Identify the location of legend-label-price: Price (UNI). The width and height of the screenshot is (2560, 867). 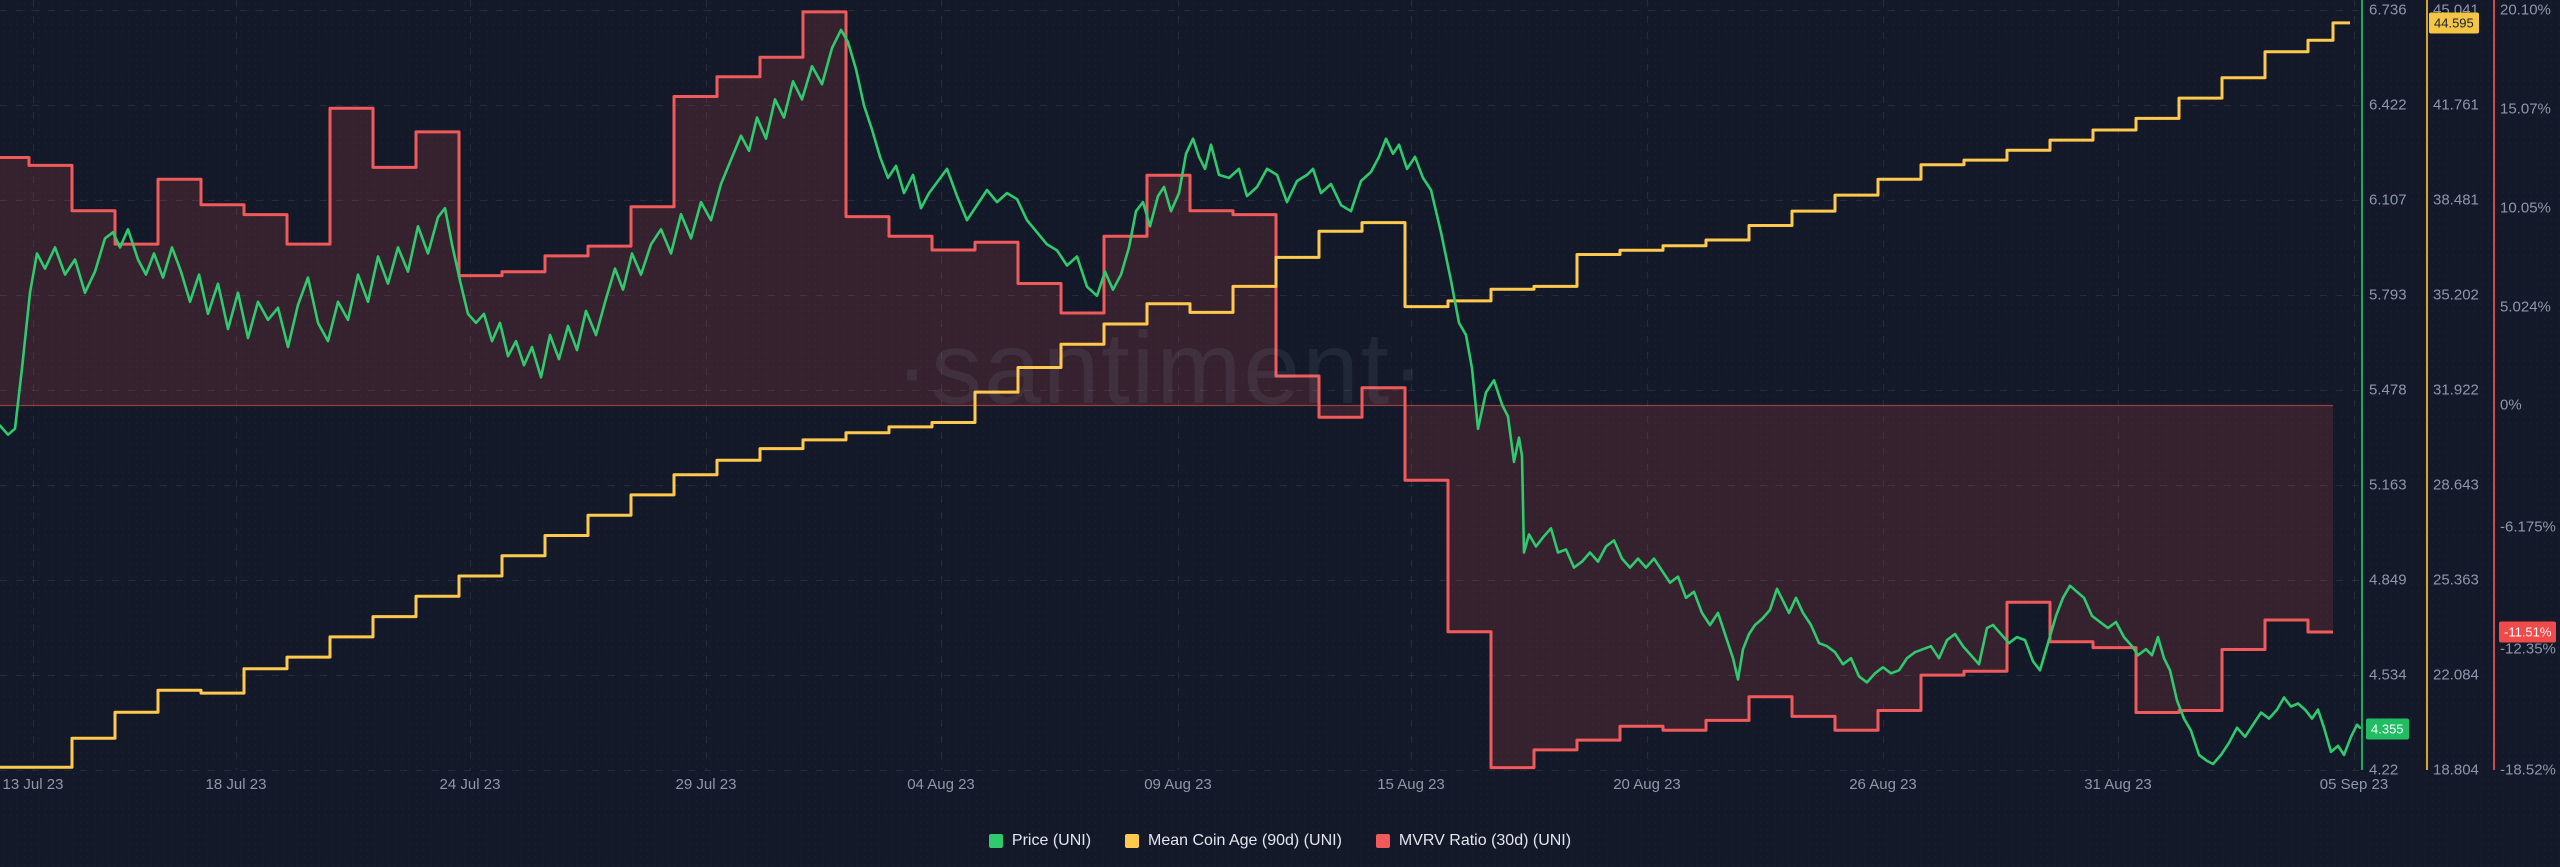
(1051, 840).